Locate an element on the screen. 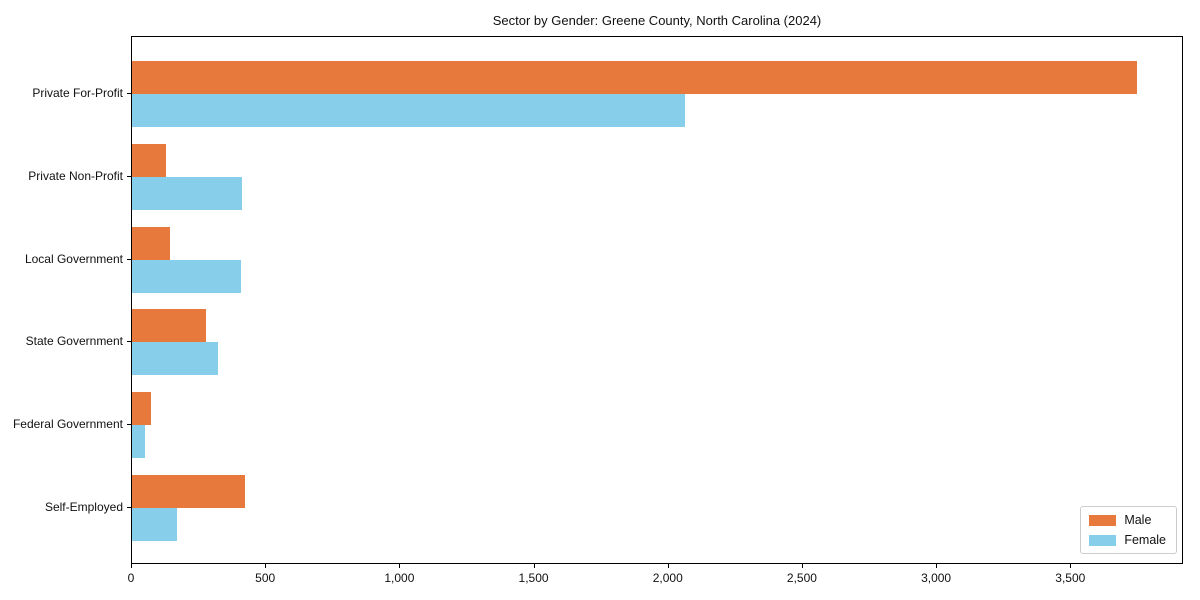 Image resolution: width=1200 pixels, height=600 pixels. x-tick-label: 3,000 is located at coordinates (936, 578).